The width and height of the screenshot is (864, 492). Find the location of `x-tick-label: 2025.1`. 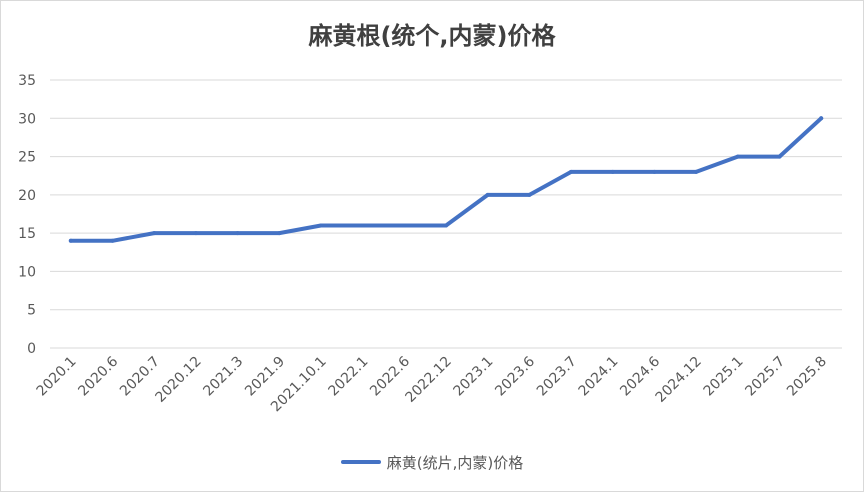

x-tick-label: 2025.1 is located at coordinates (724, 377).